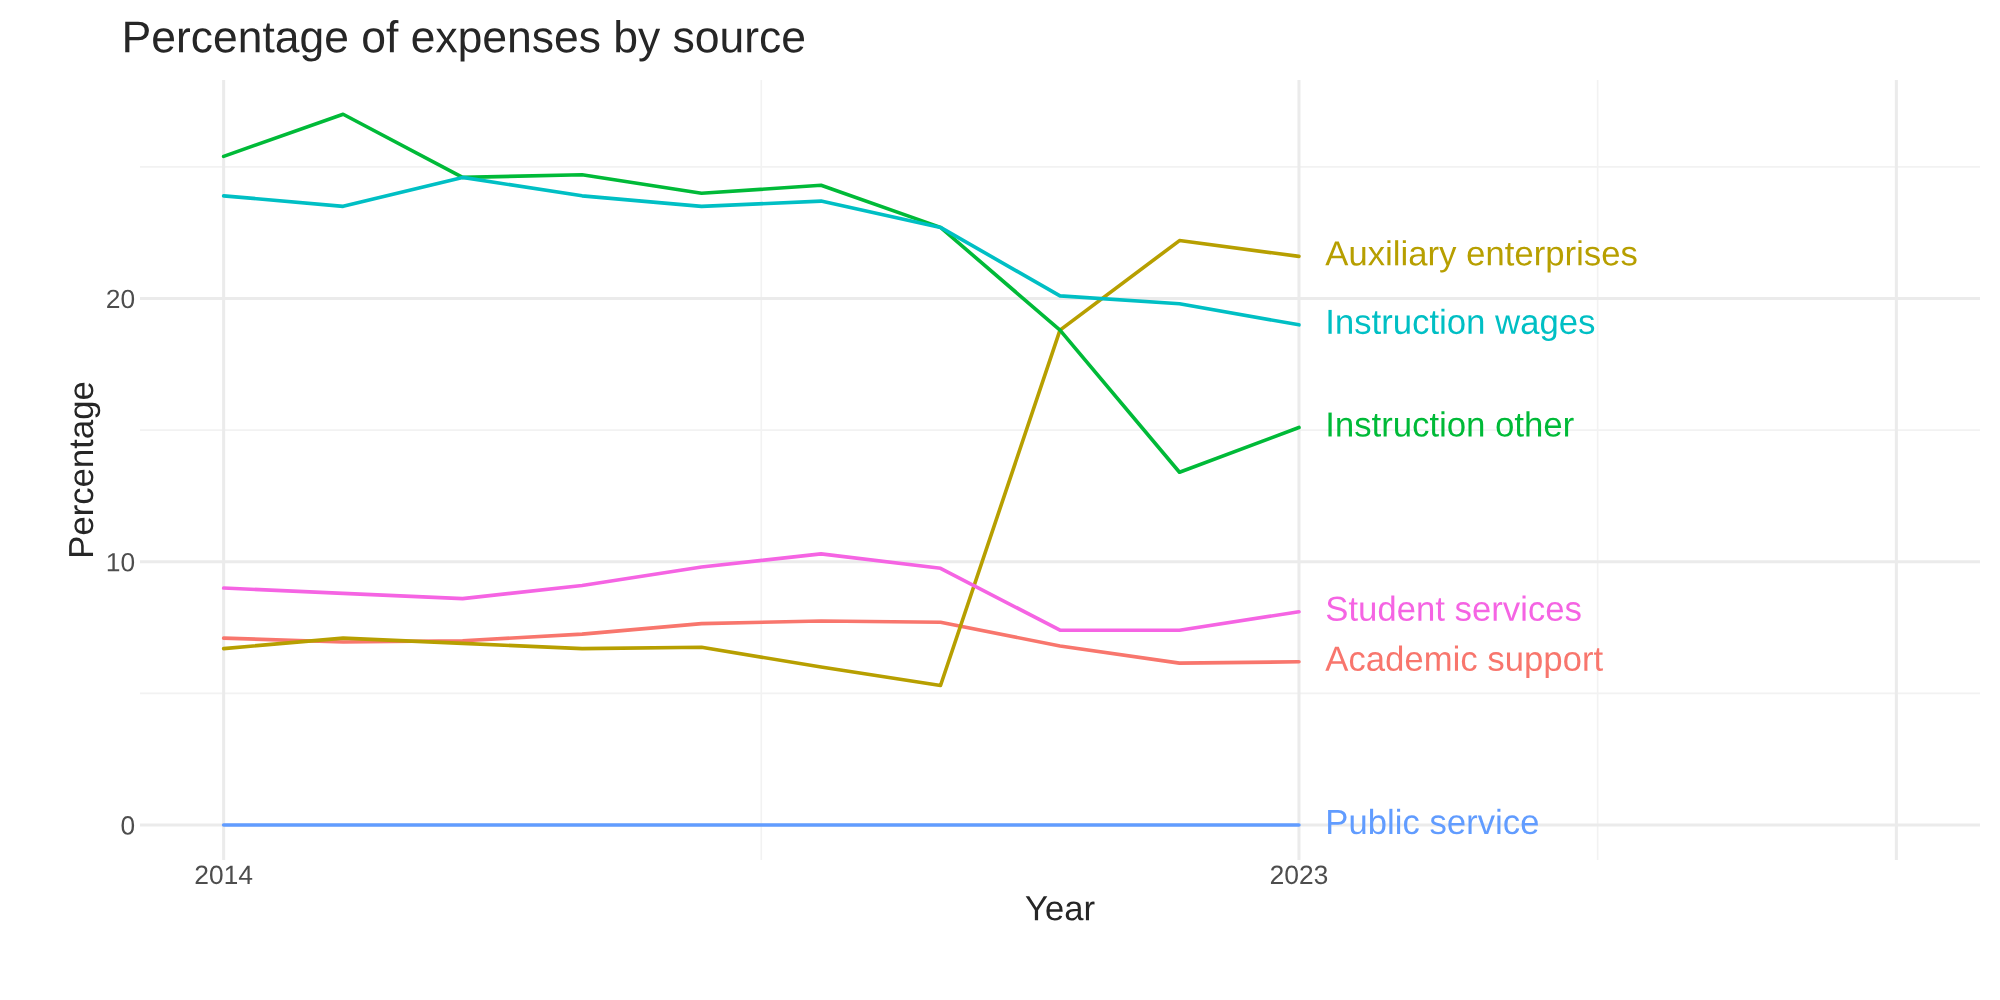 This screenshot has height=1000, width=2000. Describe the element at coordinates (1433, 821) in the screenshot. I see `series-label: Public service` at that location.